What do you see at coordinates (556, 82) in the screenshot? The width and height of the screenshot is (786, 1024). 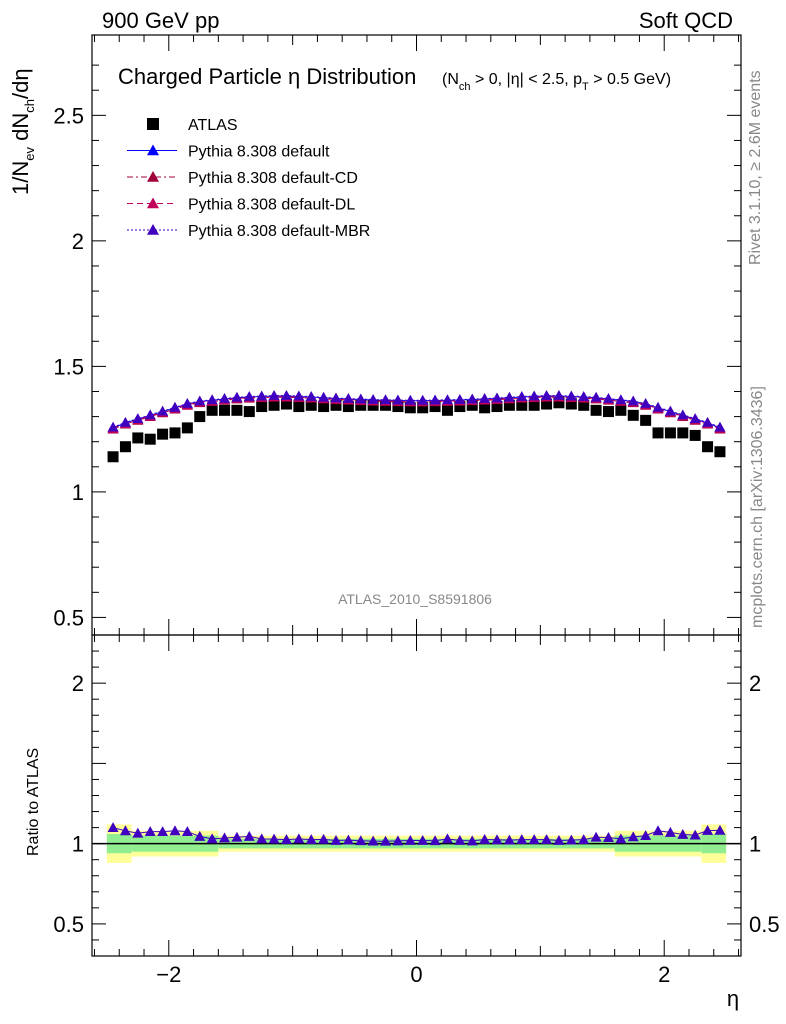 I see `svg-text:(Nch > 0, |η| < 2.5, pT > 0.5: (Nch > 0, |η| < 2.5, pT > 0.5 GeV)` at bounding box center [556, 82].